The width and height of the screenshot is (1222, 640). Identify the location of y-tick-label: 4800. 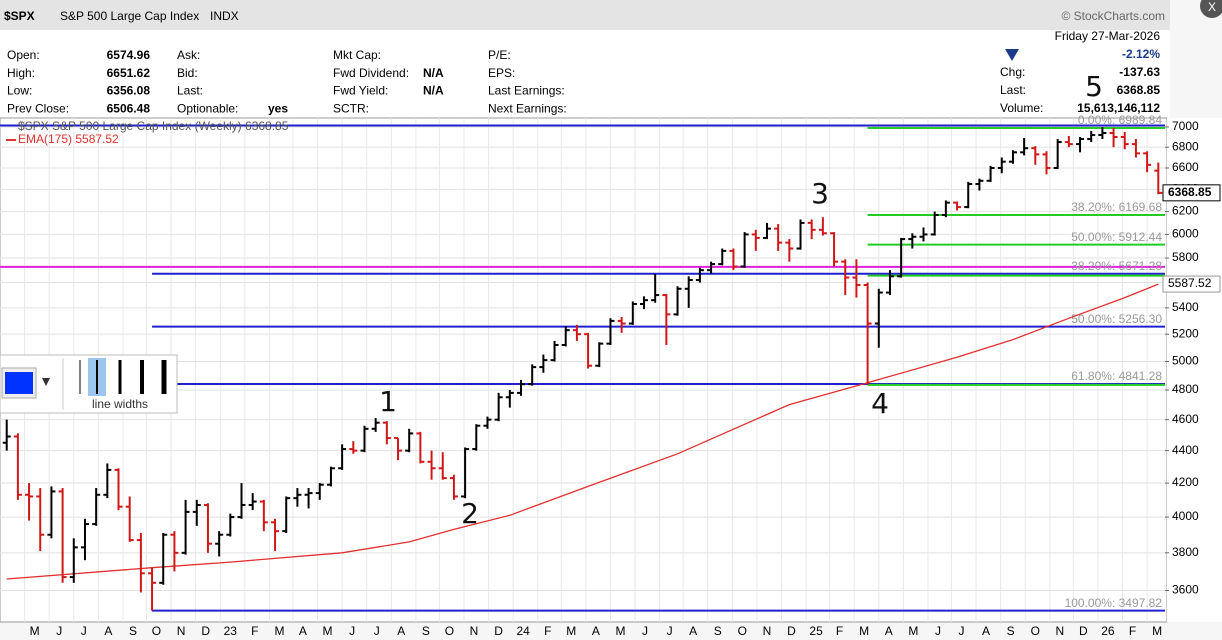
(1185, 389).